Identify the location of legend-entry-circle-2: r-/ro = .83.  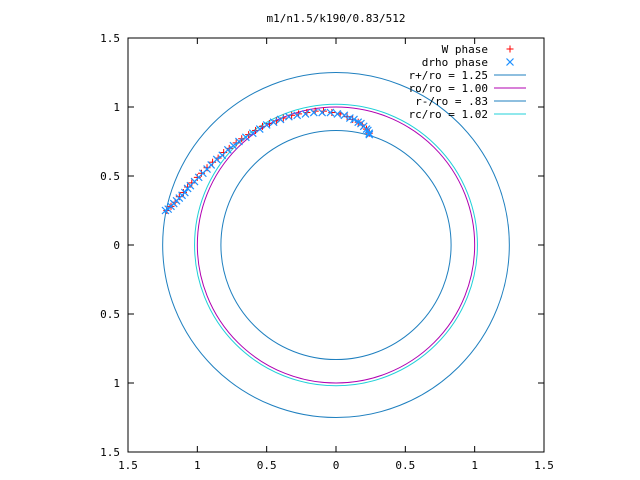
(470, 101).